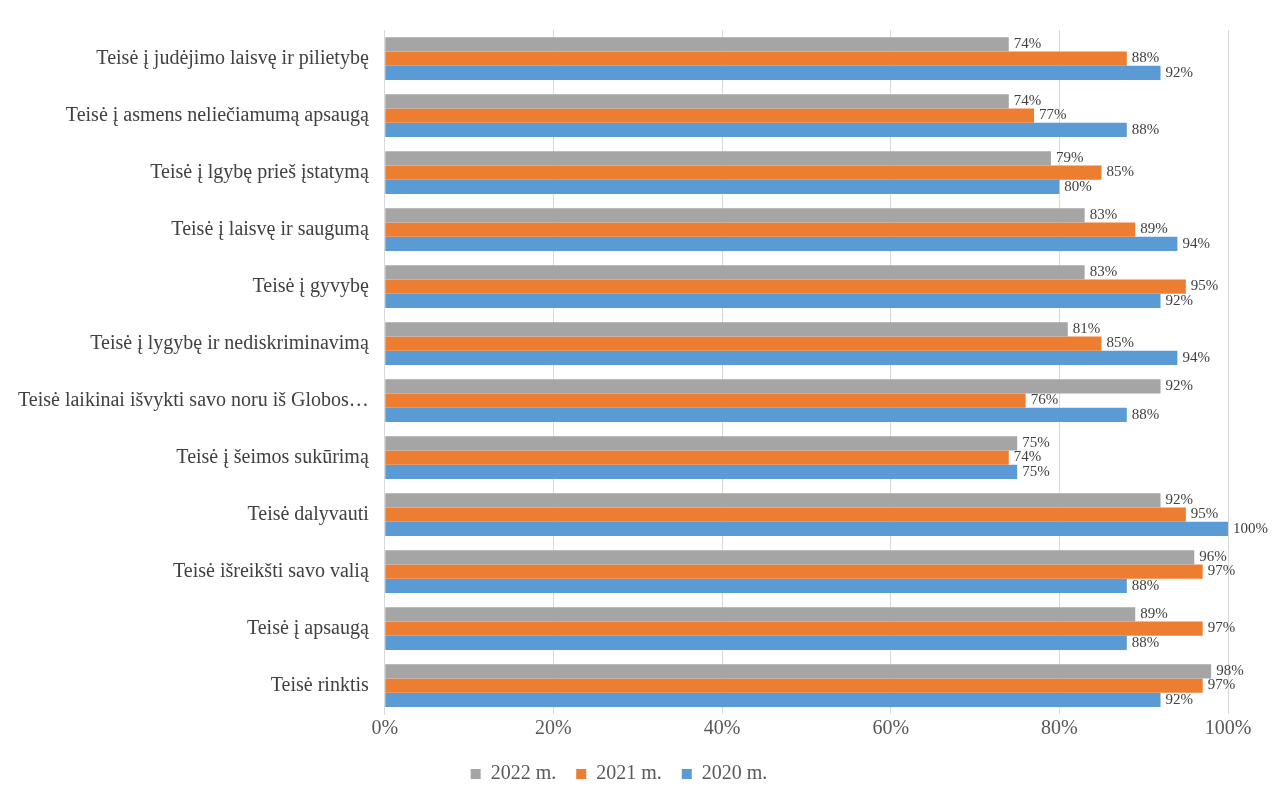  What do you see at coordinates (1044, 399) in the screenshot?
I see `data-label: 76%` at bounding box center [1044, 399].